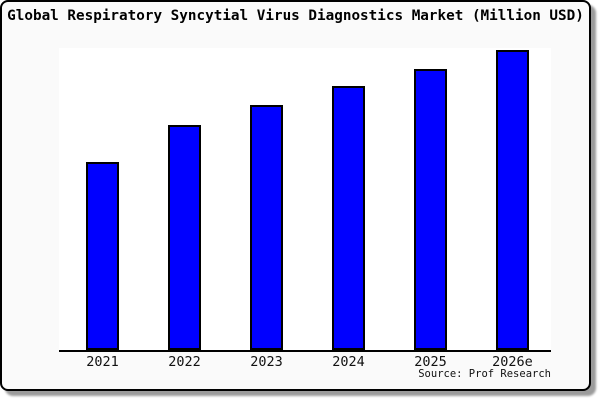  Describe the element at coordinates (484, 374) in the screenshot. I see `source-credit: Source: Prof Research` at that location.